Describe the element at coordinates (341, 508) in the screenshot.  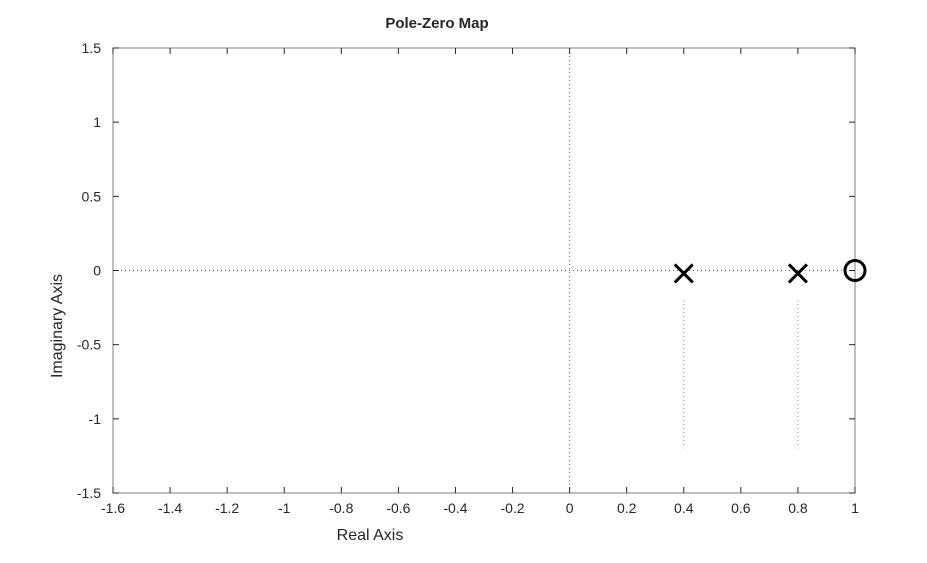
I see `x-tick-label: -0.8` at that location.